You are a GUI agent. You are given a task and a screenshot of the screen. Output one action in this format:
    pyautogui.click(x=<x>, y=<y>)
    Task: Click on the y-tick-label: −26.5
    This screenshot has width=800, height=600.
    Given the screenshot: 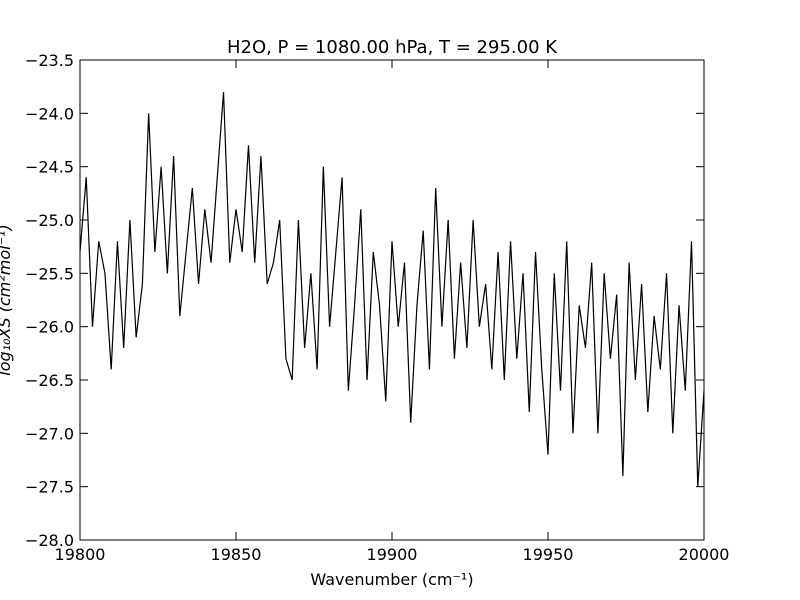 What is the action you would take?
    pyautogui.click(x=49, y=380)
    